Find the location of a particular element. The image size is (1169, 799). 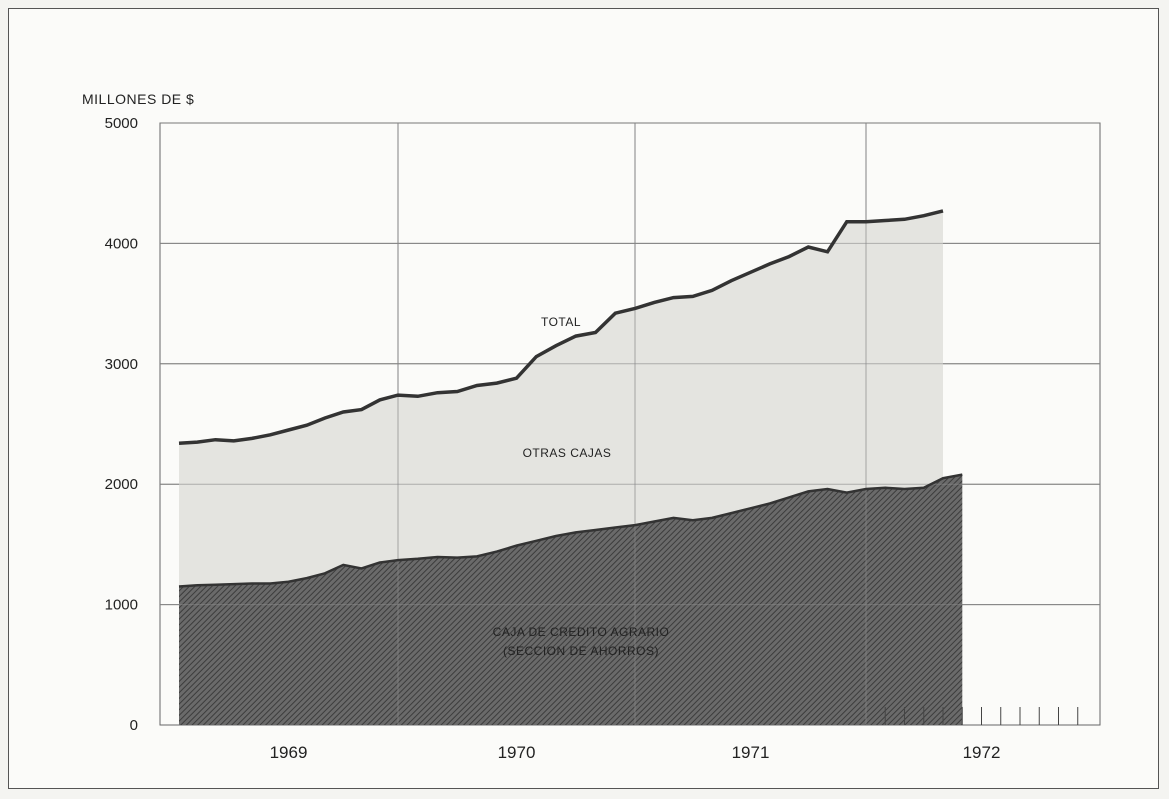

y-tick-label: 0 is located at coordinates (134, 725).